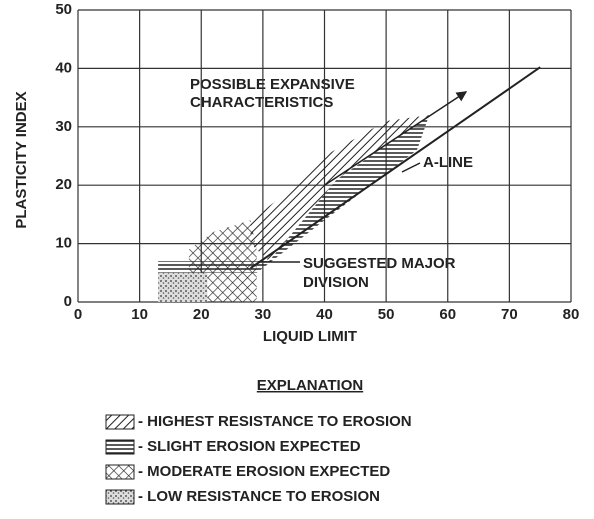  What do you see at coordinates (379, 263) in the screenshot?
I see `annotation: SUGGESTED MAJOR` at bounding box center [379, 263].